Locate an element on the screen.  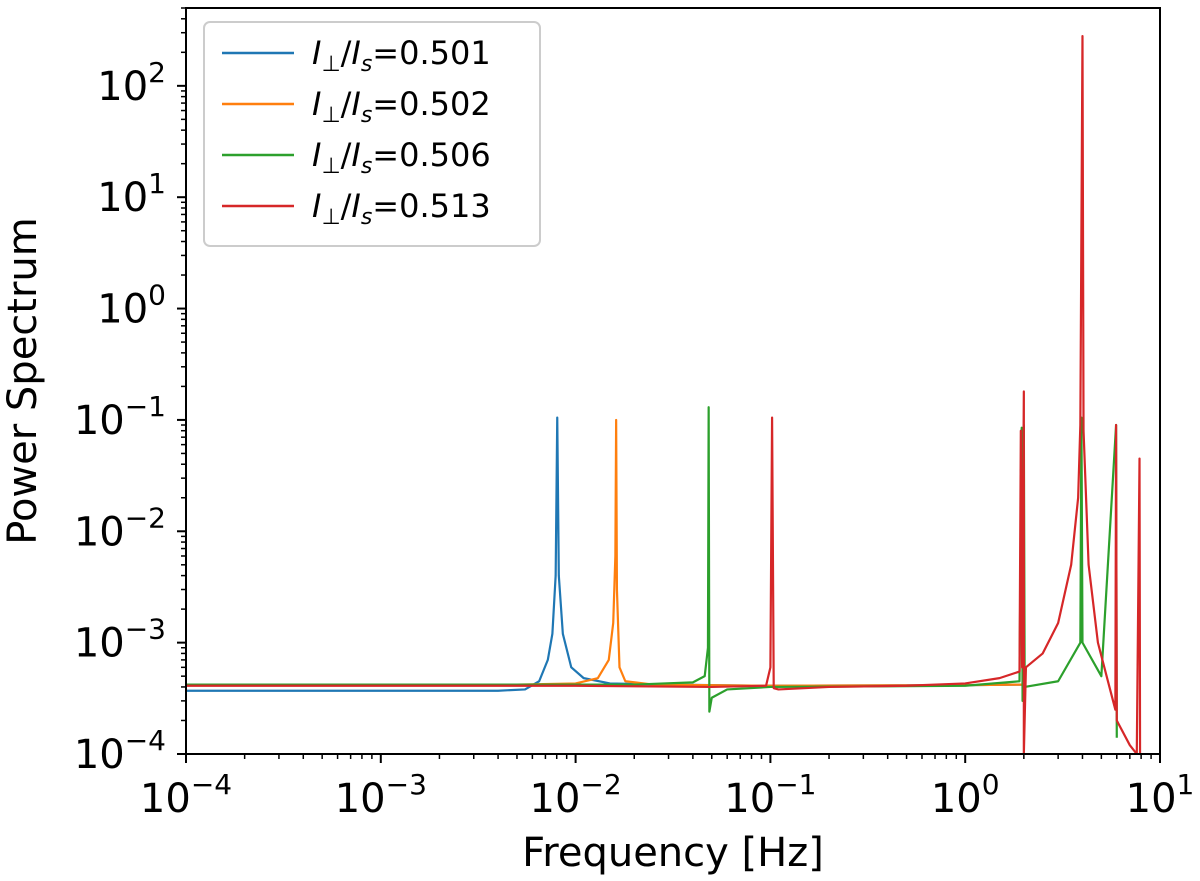
x-tick-label: 10⁻³ is located at coordinates (381, 795).